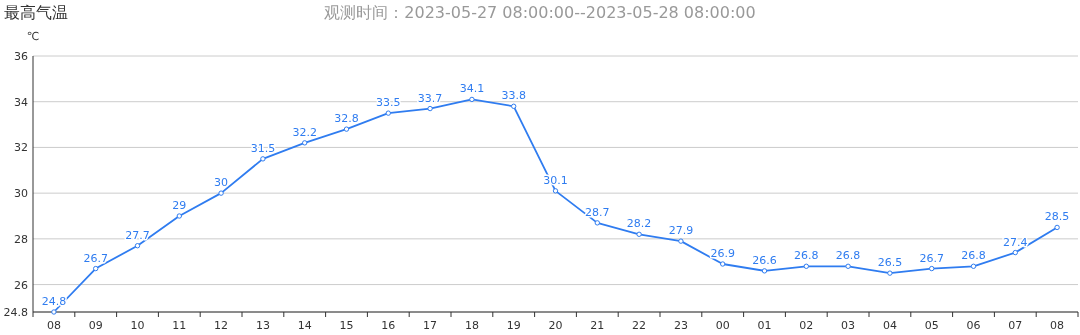 This screenshot has width=1080, height=335. Describe the element at coordinates (179, 325) in the screenshot. I see `x-tick-label: 11` at that location.